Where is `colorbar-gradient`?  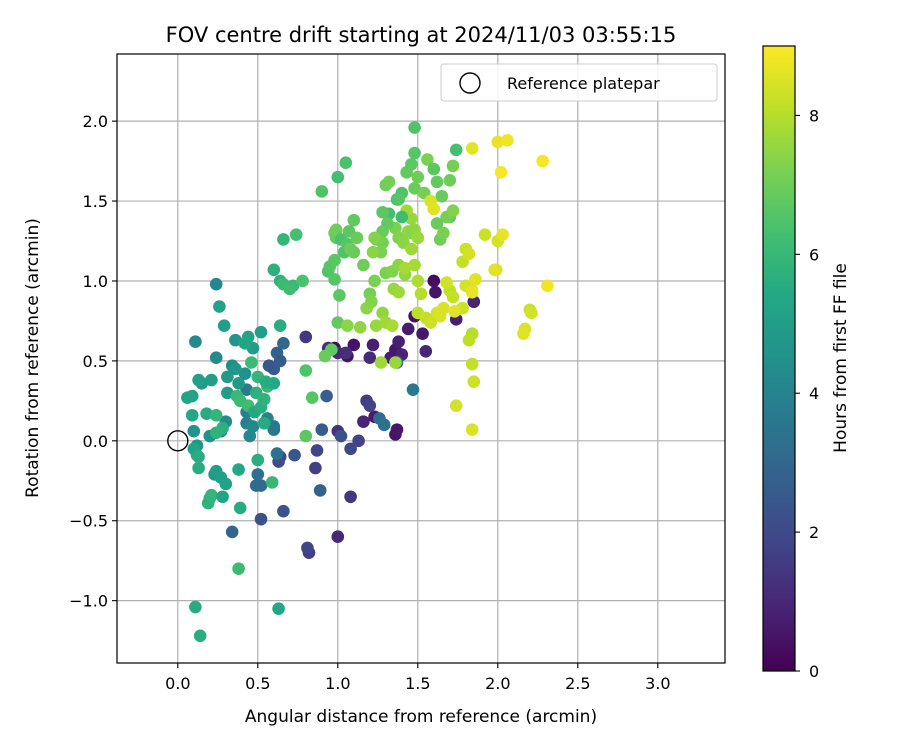
colorbar-gradient is located at coordinates (779, 358).